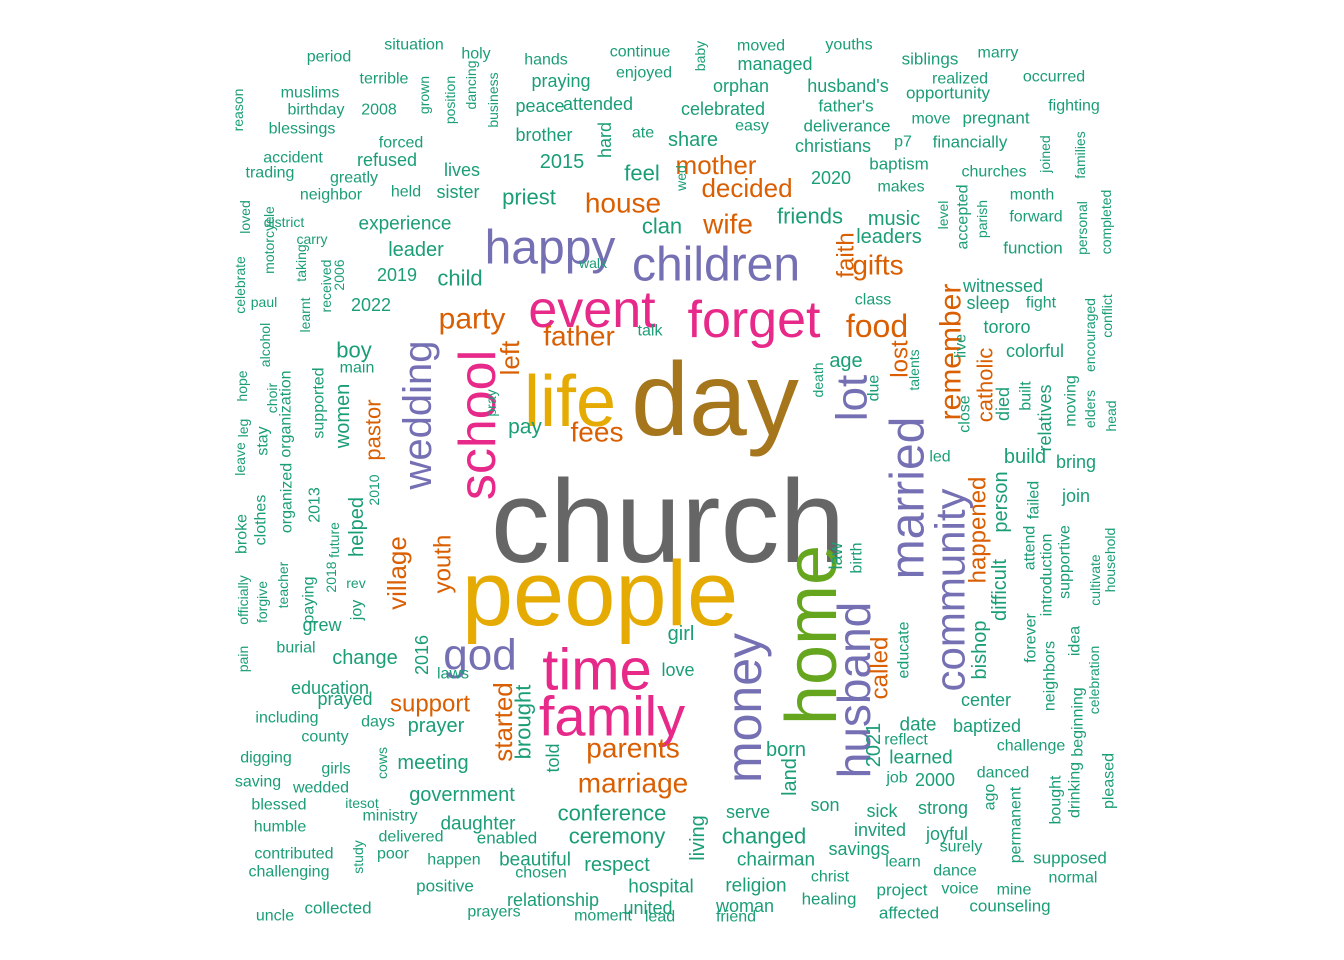  I want to click on word-collected: collected, so click(337, 908).